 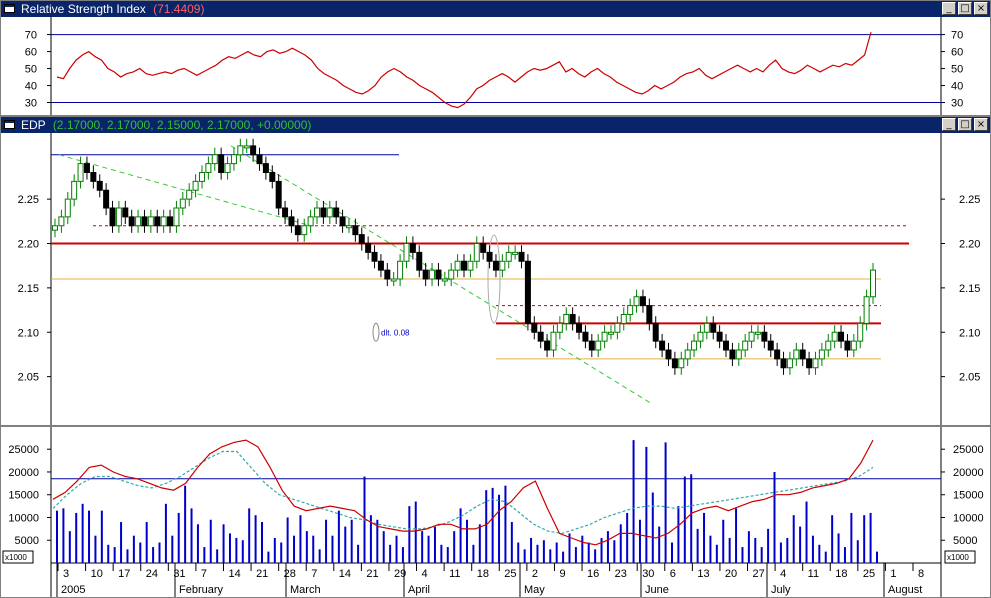 What do you see at coordinates (290, 574) in the screenshot?
I see `date-tick-label: 28` at bounding box center [290, 574].